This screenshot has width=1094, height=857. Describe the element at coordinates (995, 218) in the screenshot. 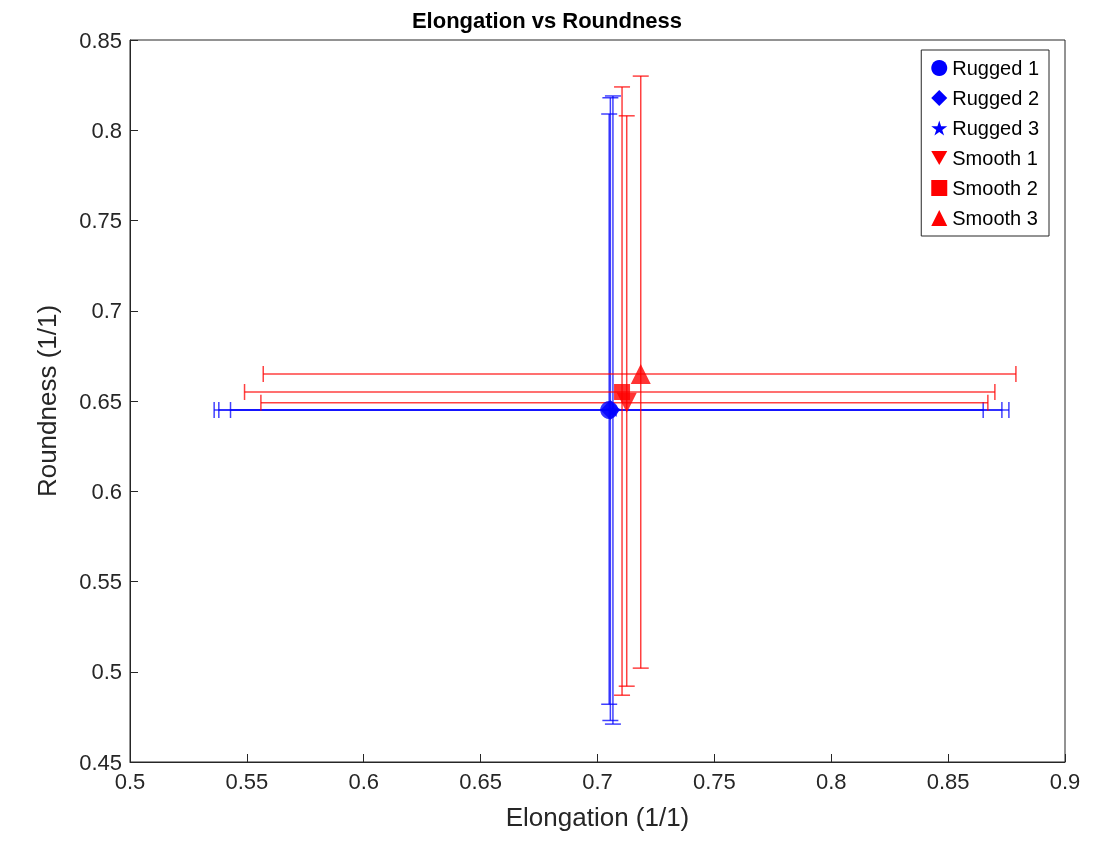

I see `legend-label: Smooth 3` at that location.